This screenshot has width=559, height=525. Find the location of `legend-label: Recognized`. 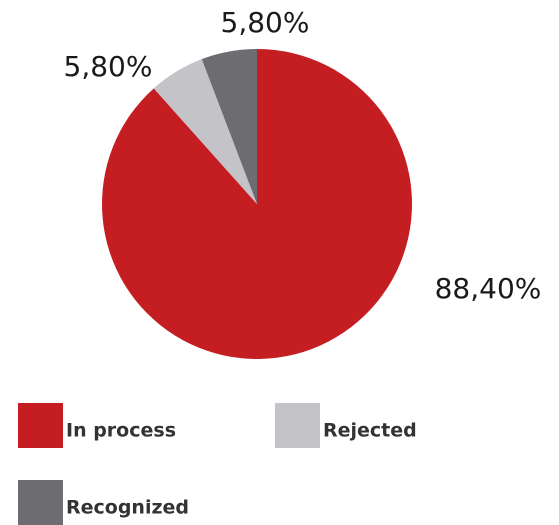

legend-label: Recognized is located at coordinates (127, 508).